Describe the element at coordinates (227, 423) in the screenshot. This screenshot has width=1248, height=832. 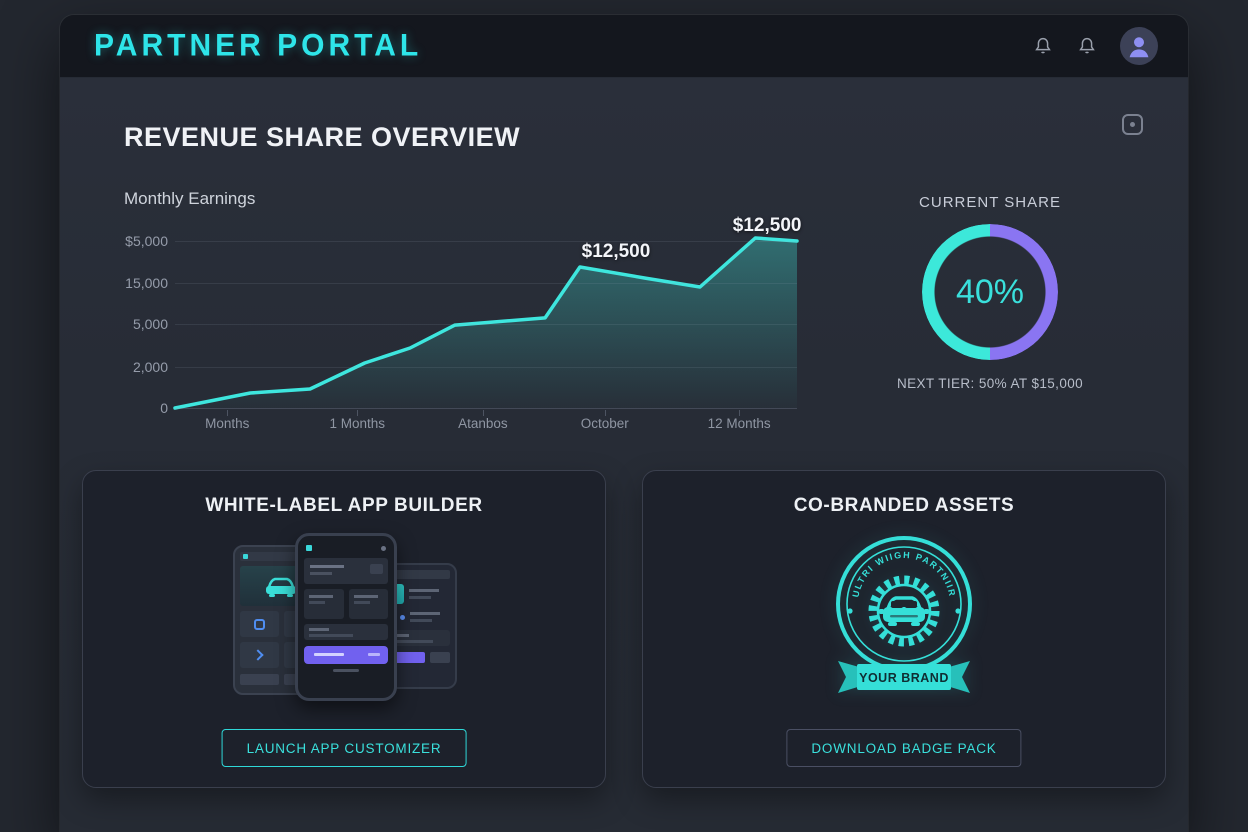
I see `x-axis-label: Months` at that location.